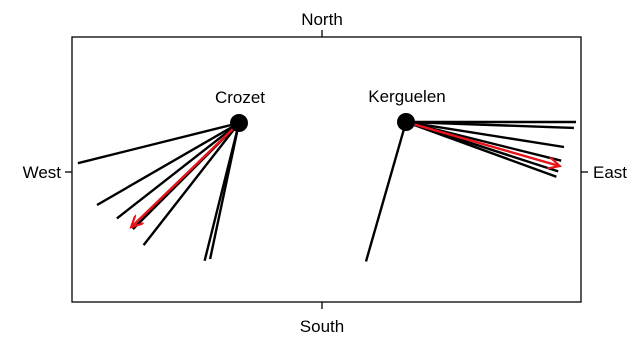 The width and height of the screenshot is (644, 338). What do you see at coordinates (239, 123) in the screenshot?
I see `crozet-site-marker` at bounding box center [239, 123].